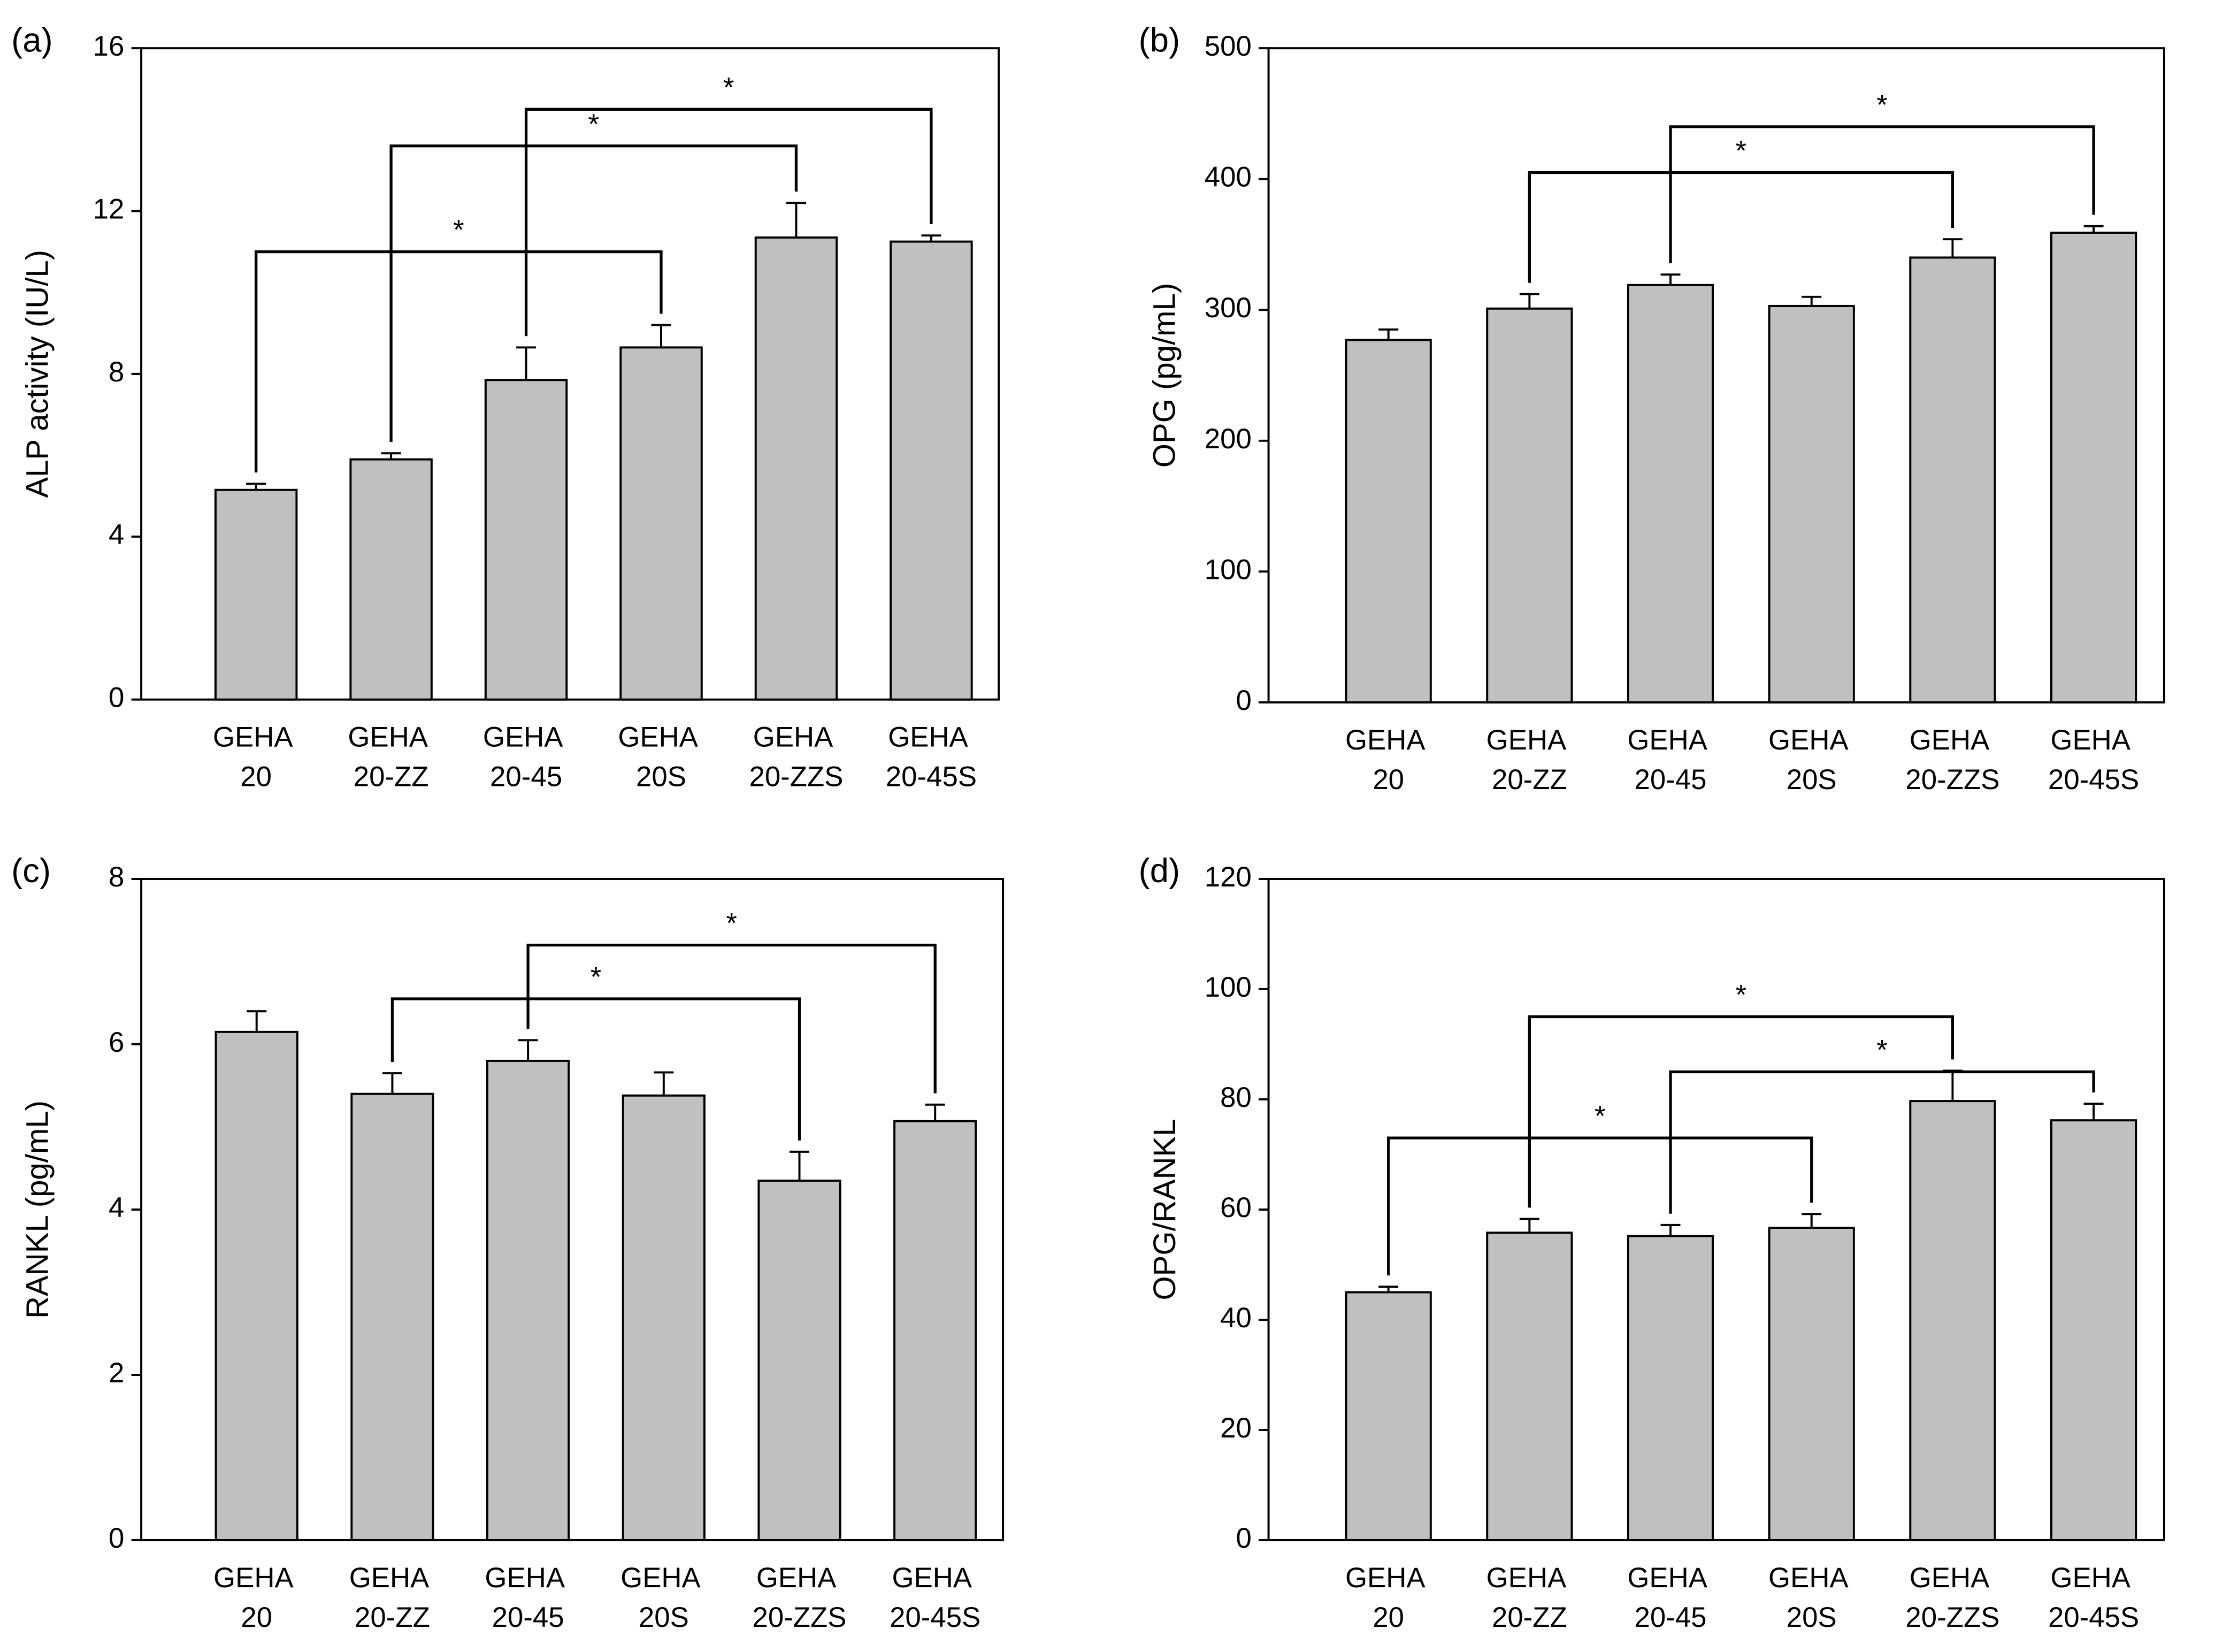 The width and height of the screenshot is (2215, 1652). What do you see at coordinates (109, 209) in the screenshot?
I see `y-tick-label: 12` at bounding box center [109, 209].